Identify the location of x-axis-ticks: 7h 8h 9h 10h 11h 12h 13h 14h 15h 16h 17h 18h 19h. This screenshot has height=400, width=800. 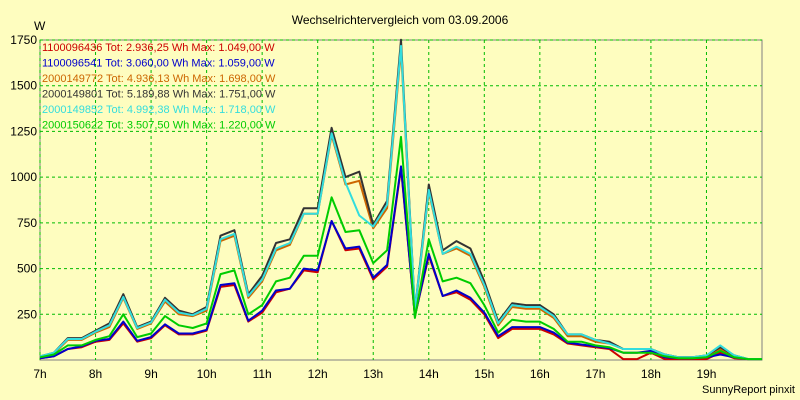
(374, 374).